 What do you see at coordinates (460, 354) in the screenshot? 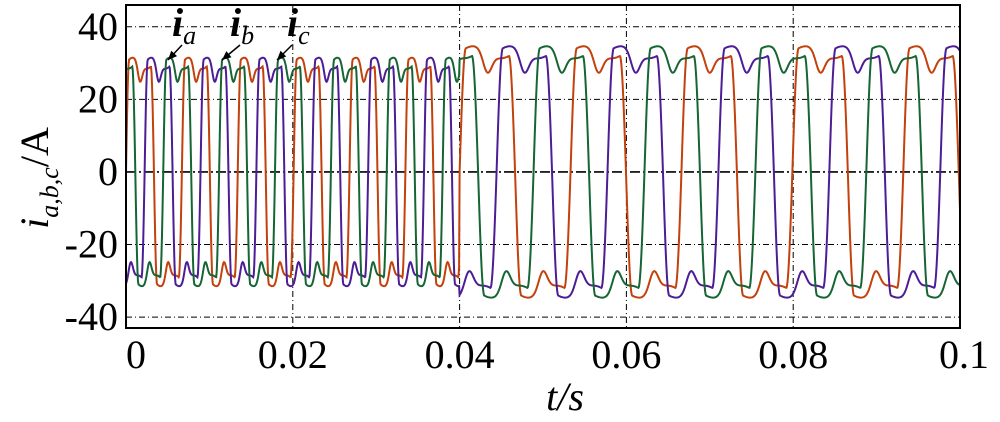
I see `x-tick-label: 0.04` at bounding box center [460, 354].